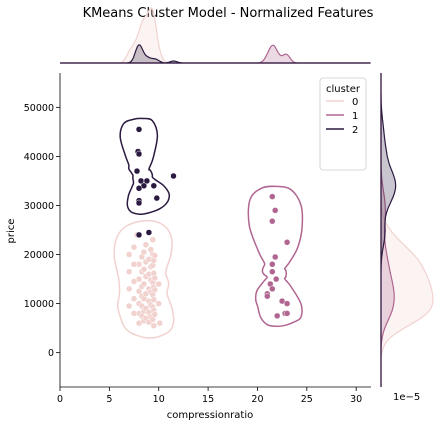  I want to click on legend-label-0: 0, so click(355, 102).